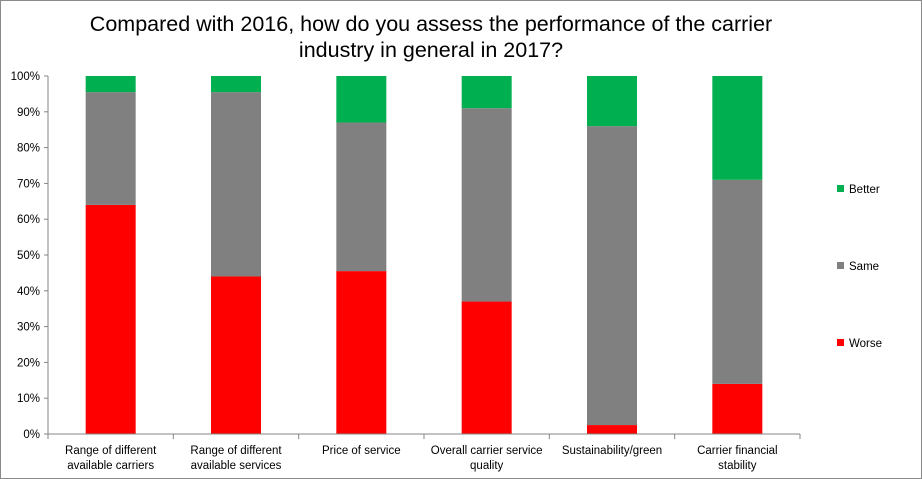  Describe the element at coordinates (25, 77) in the screenshot. I see `y-tick-label: 100%` at that location.